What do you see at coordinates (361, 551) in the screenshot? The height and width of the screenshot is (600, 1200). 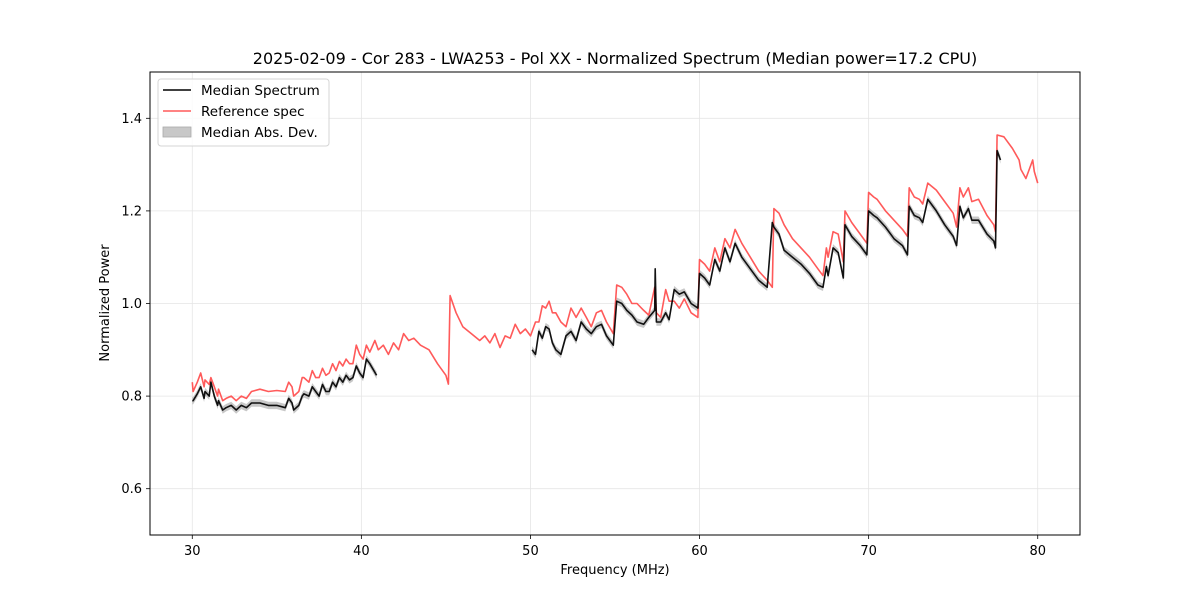 I see `x-tick-label: 40` at bounding box center [361, 551].